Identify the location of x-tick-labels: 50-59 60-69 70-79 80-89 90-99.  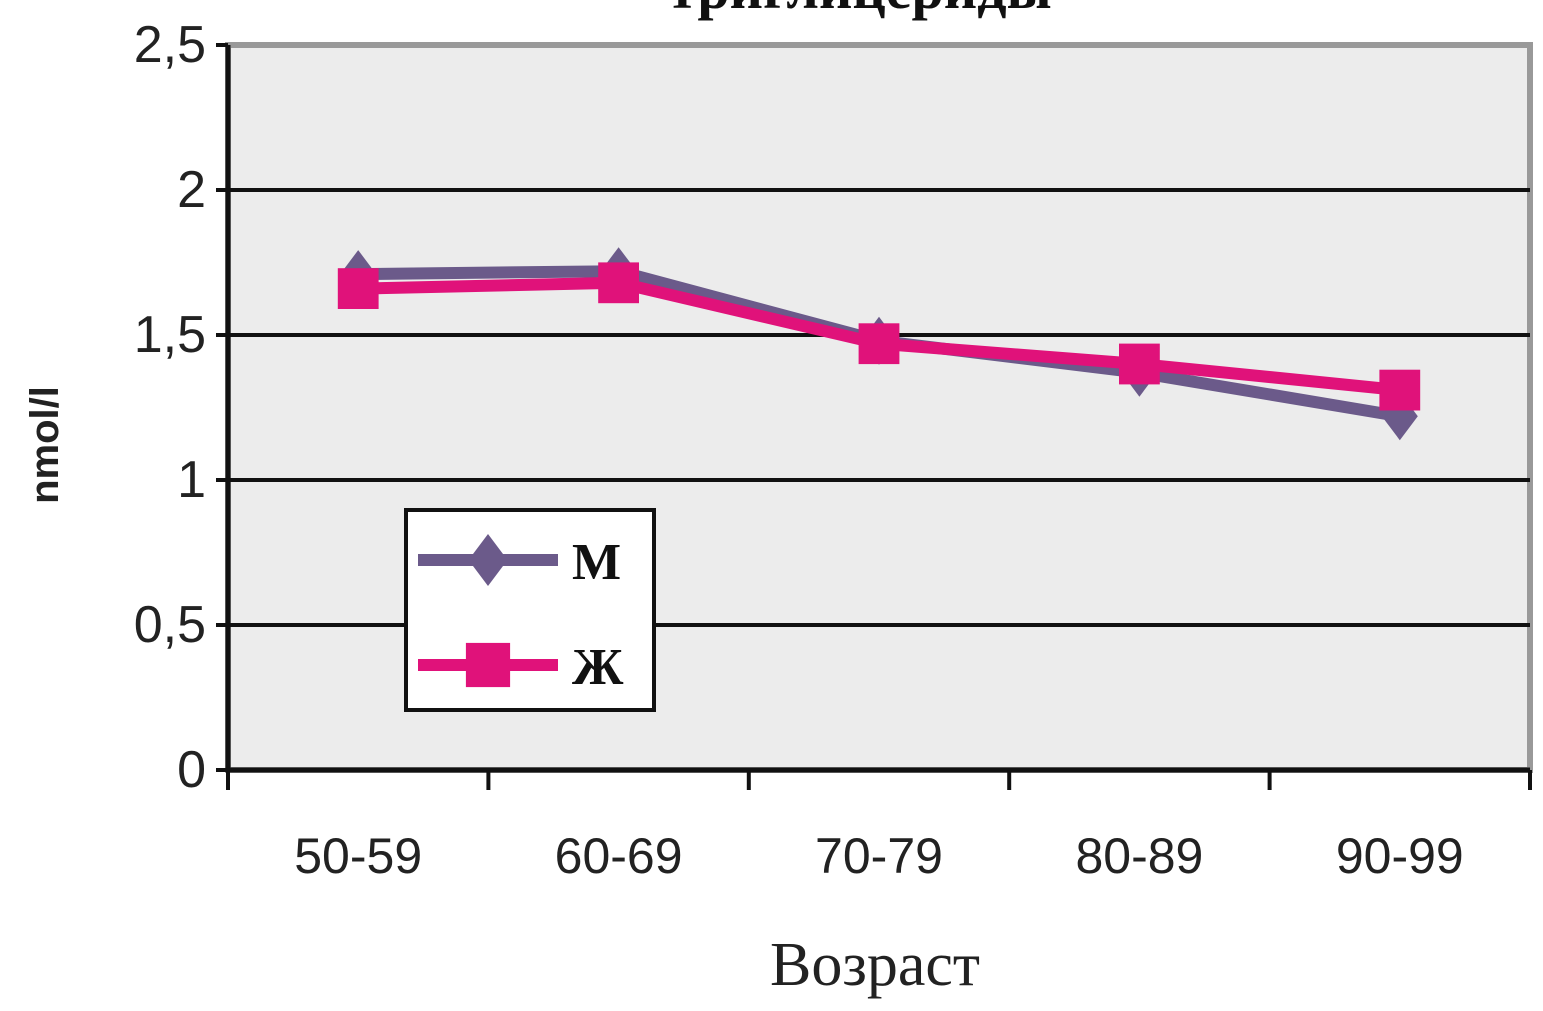
(878, 856).